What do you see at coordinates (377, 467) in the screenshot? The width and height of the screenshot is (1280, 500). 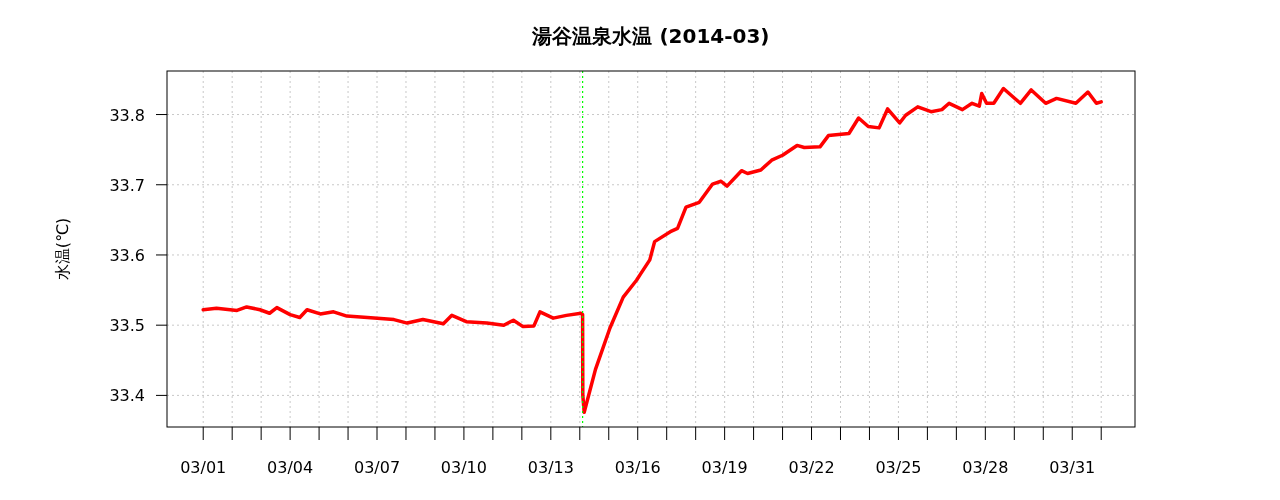 I see `x-tick-label: 03/07` at bounding box center [377, 467].